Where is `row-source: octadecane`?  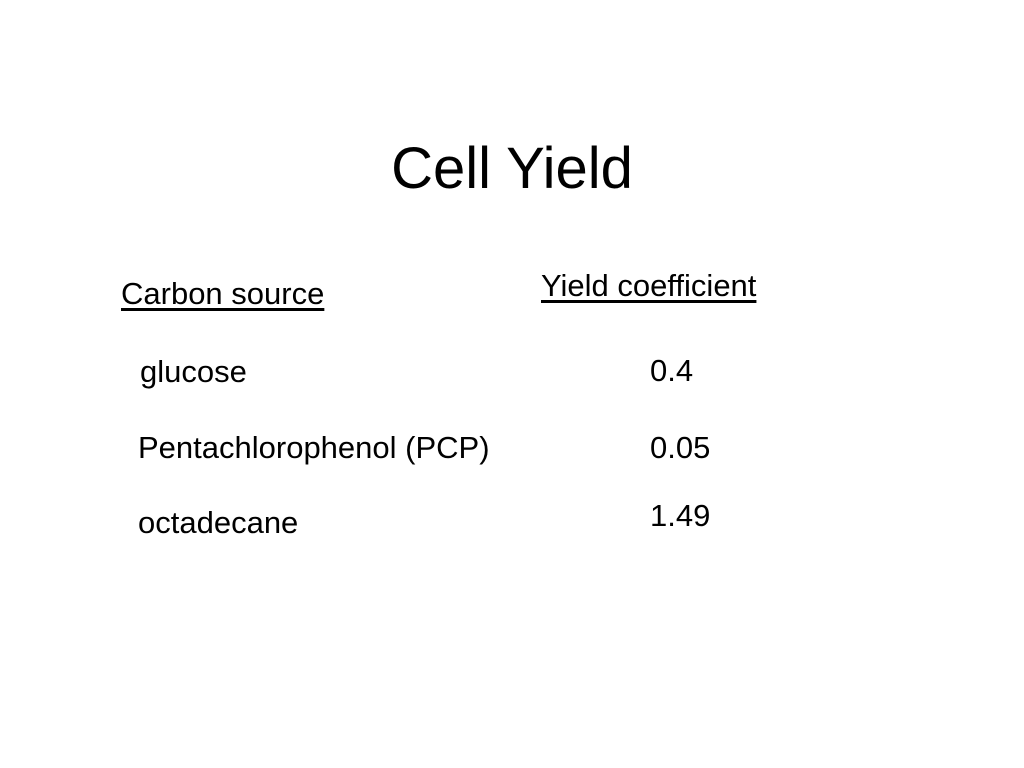 row-source: octadecane is located at coordinates (218, 522).